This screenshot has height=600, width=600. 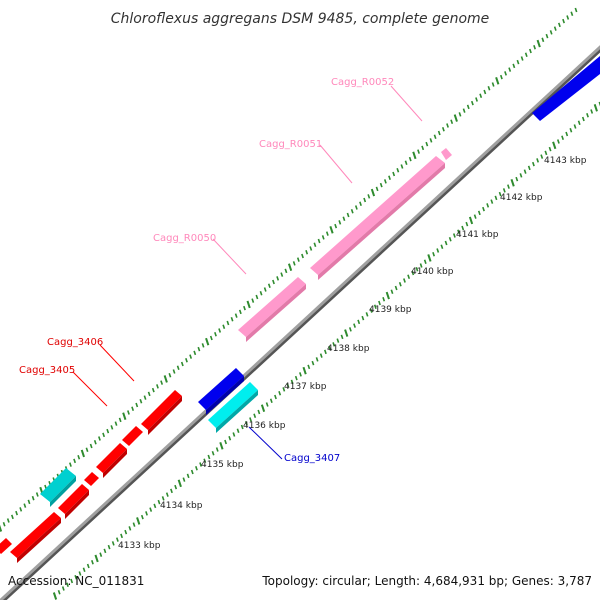 I want to click on label-cagg-3407: Cagg_3407, so click(x=312, y=458).